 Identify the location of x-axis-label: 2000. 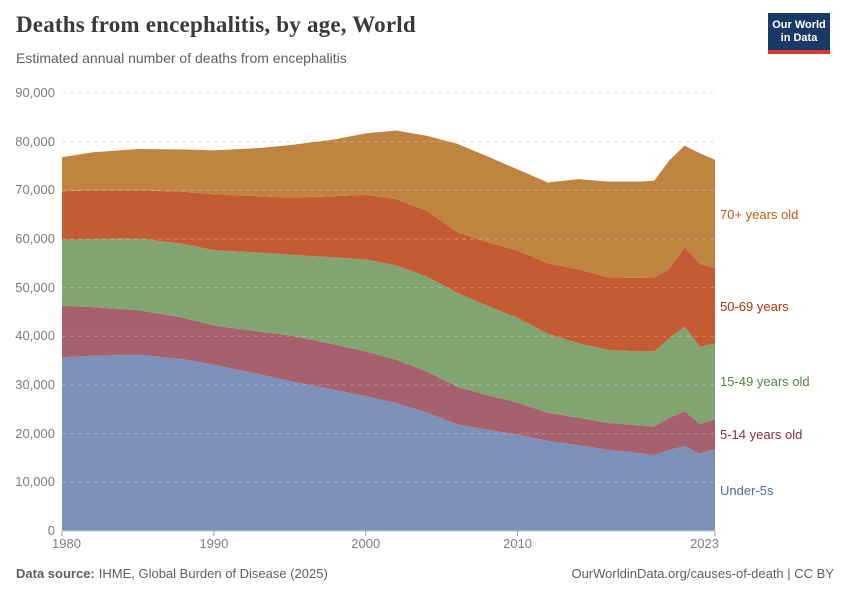
(366, 543).